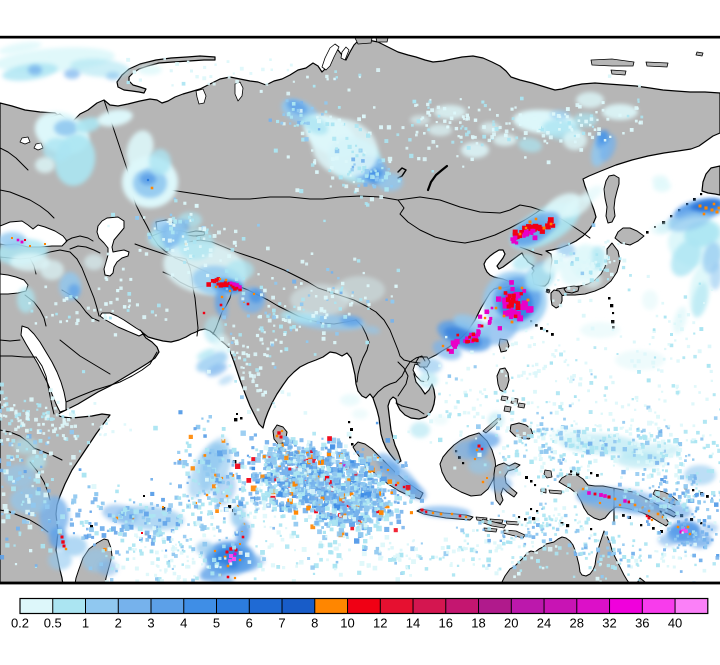 This screenshot has width=720, height=665. I want to click on svg-text: 16, so click(446, 623).